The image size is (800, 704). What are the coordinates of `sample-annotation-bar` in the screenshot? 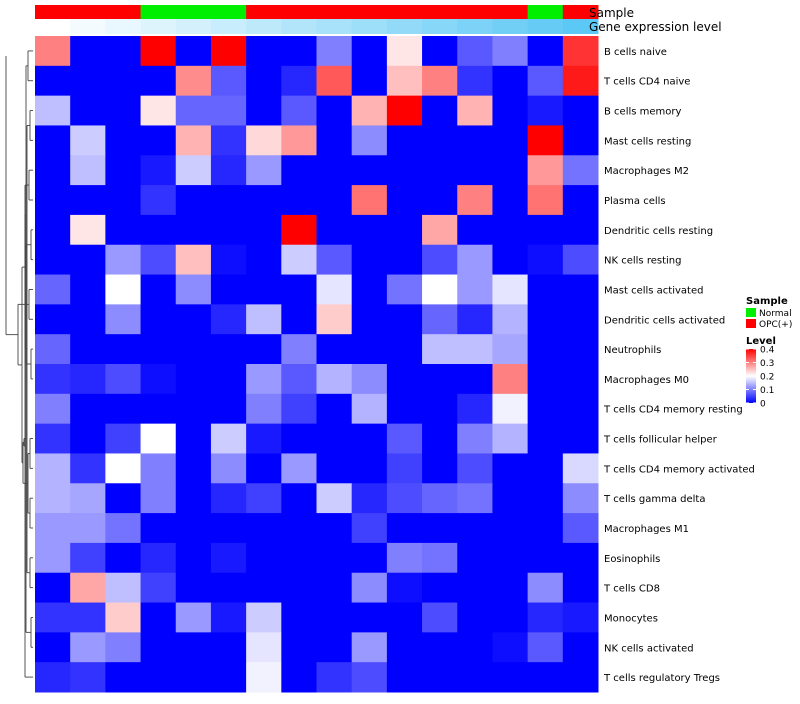 It's located at (317, 12).